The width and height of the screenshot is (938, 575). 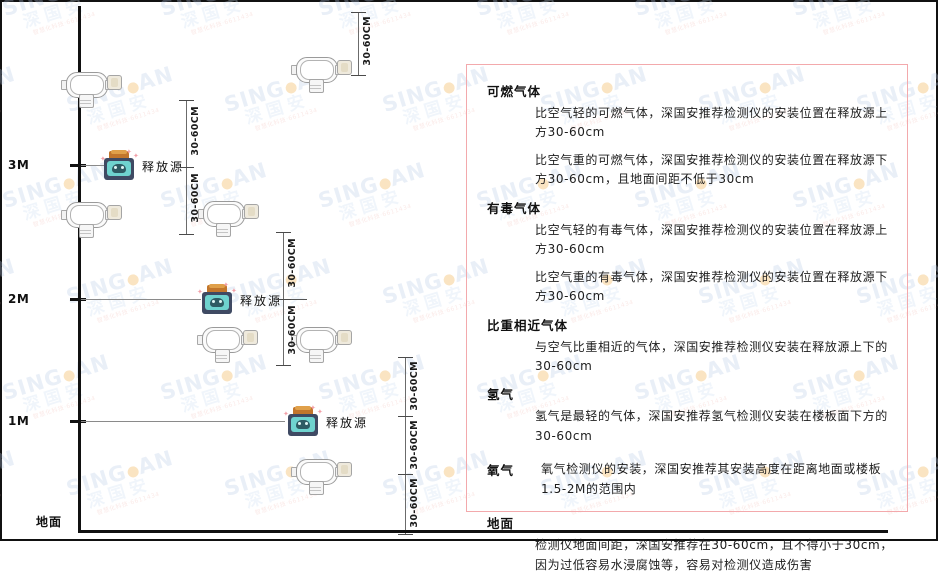 I want to click on release-source-icon-3m: ✦ ✦ ✦, so click(x=119, y=164).